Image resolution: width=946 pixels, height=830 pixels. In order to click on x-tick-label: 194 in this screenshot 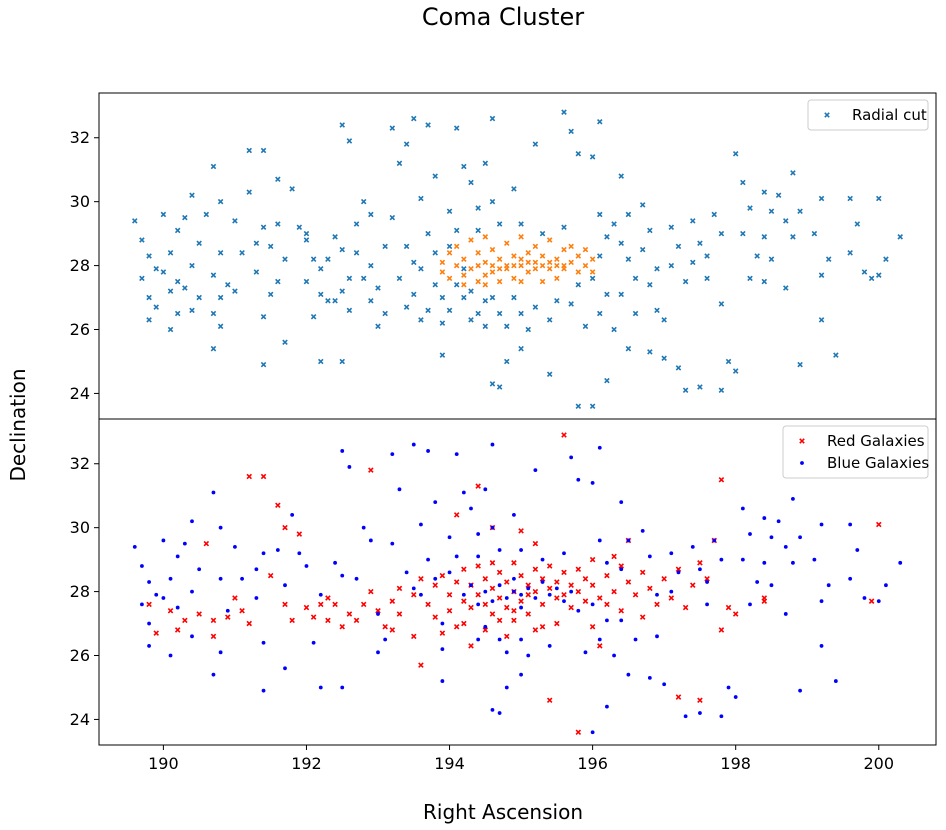, I will do `click(449, 763)`.